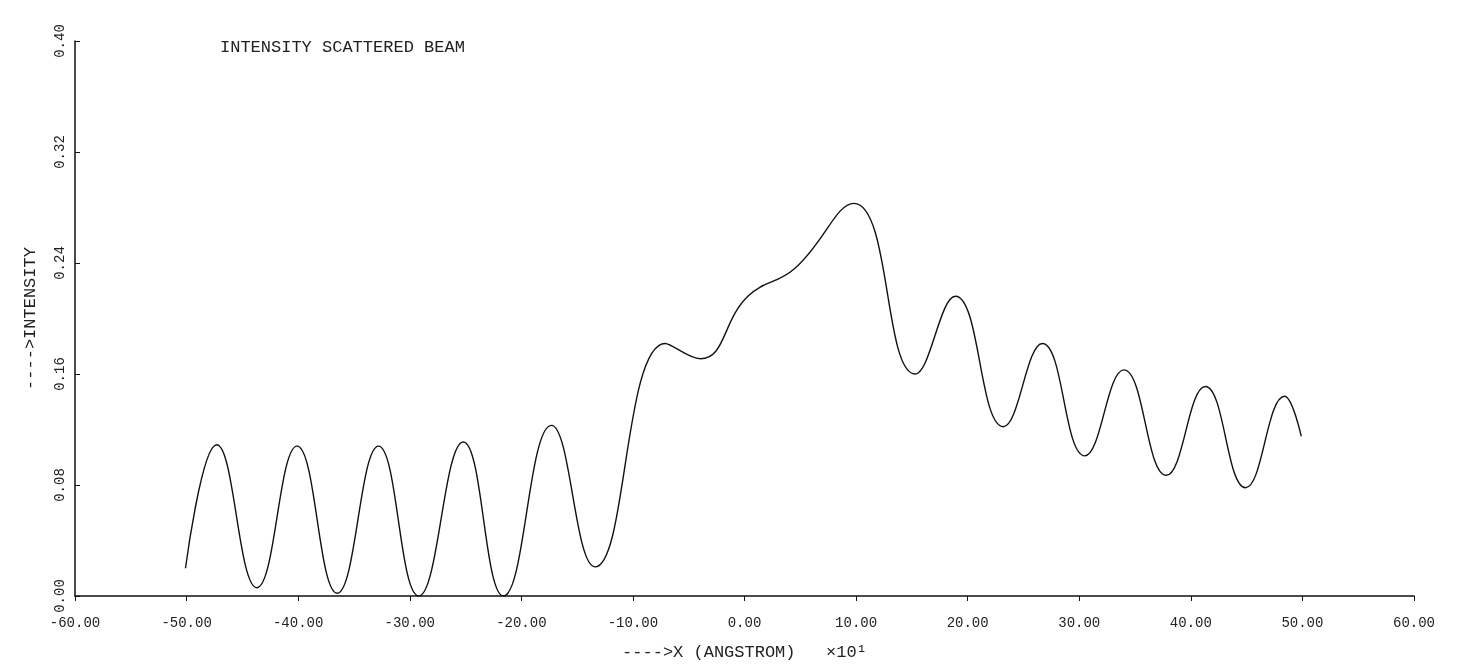 Image resolution: width=1472 pixels, height=669 pixels. What do you see at coordinates (521, 623) in the screenshot?
I see `x-tick-label: -20.00` at bounding box center [521, 623].